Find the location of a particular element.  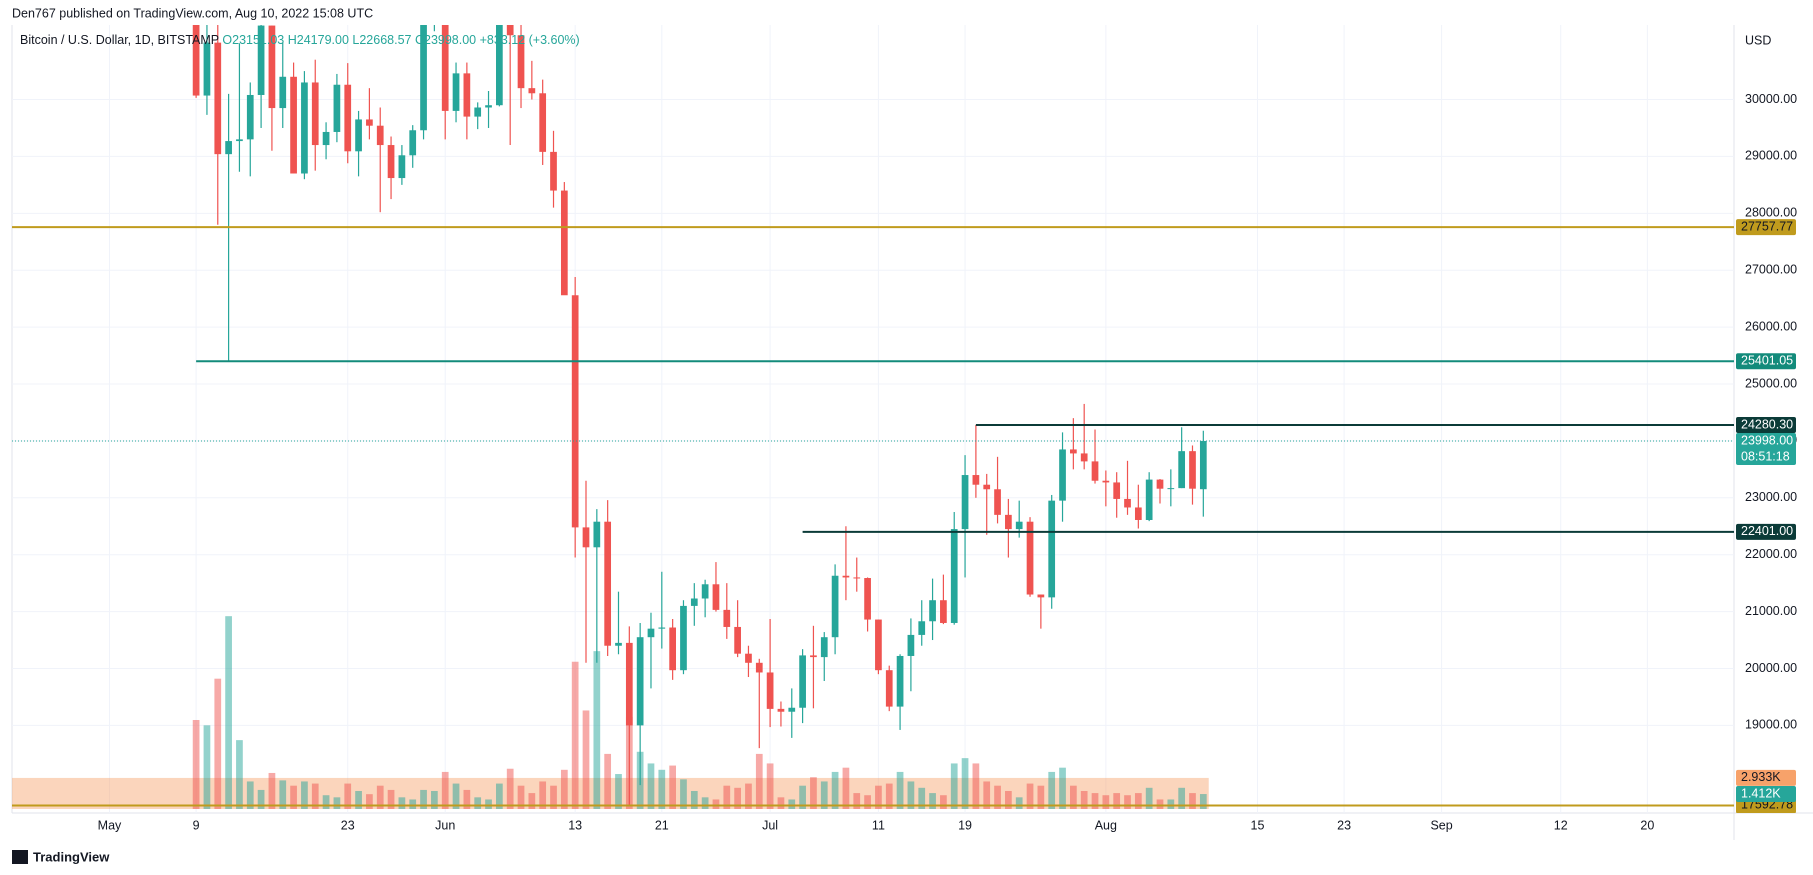

y-tick-label: 19000.00 is located at coordinates (1771, 725).